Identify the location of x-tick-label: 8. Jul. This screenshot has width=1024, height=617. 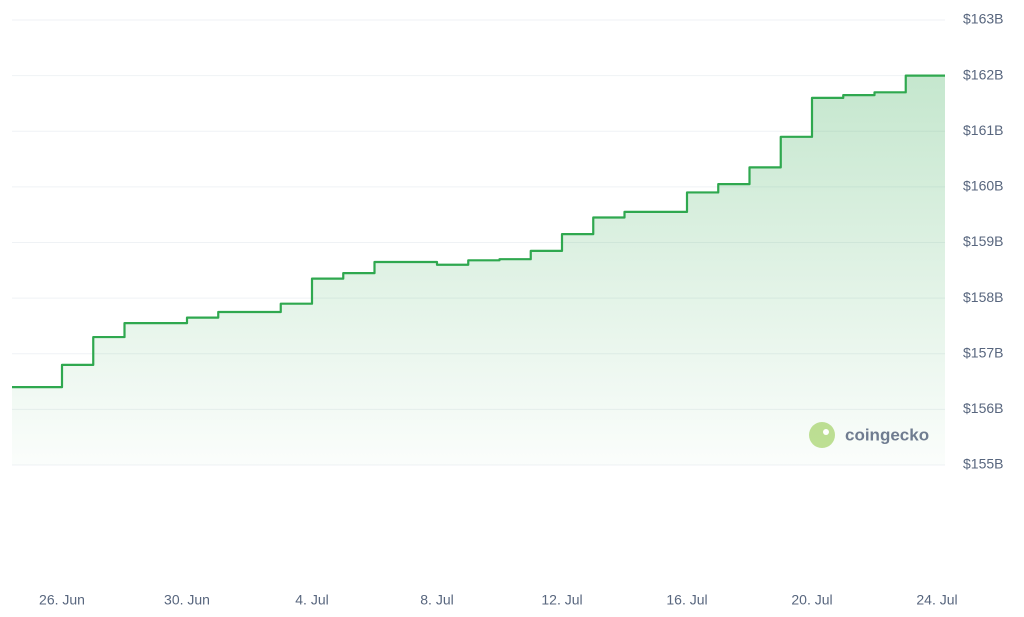
(436, 600).